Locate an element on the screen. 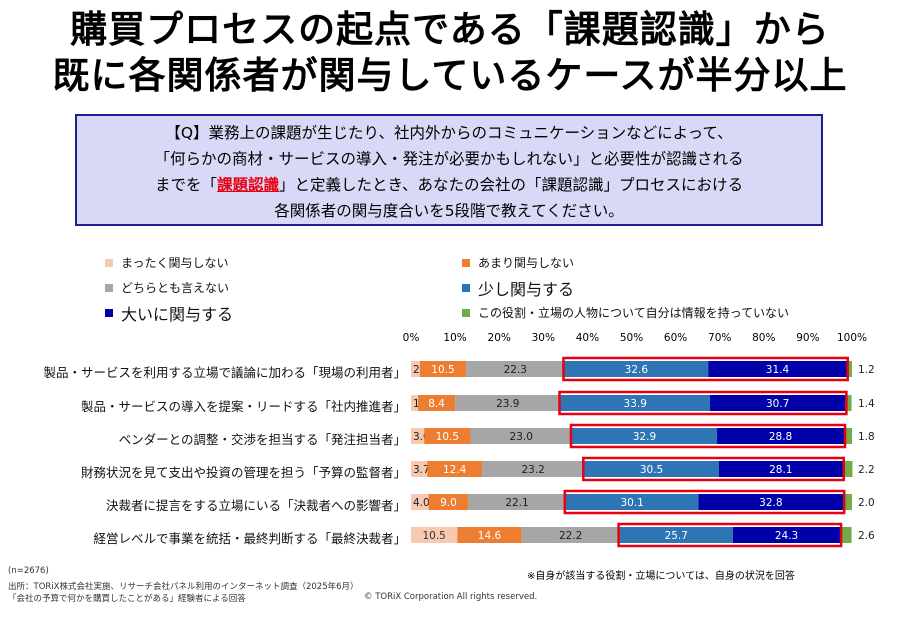  x-tick-label: 100% is located at coordinates (852, 338).